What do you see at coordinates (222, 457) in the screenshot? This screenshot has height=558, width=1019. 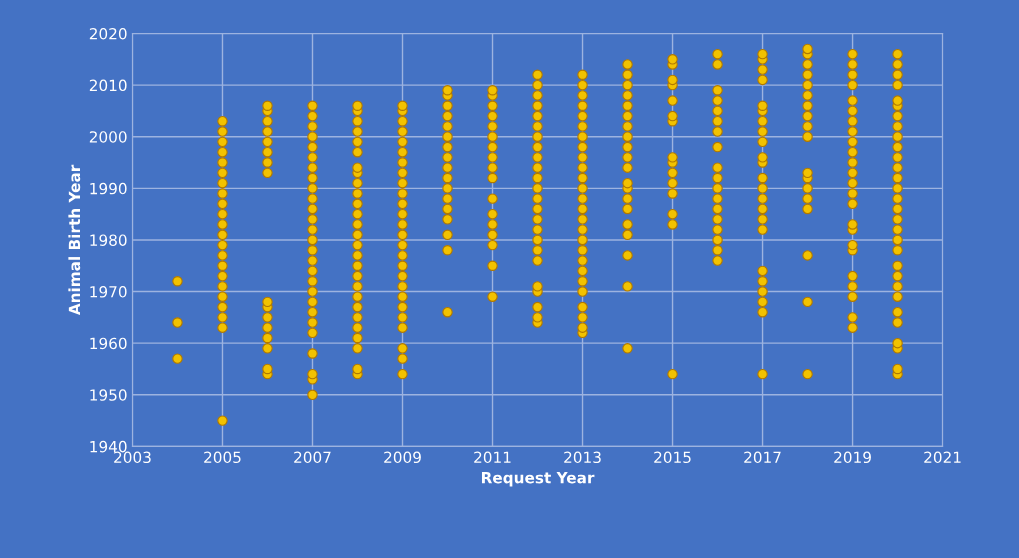 I see `x-tick-label: 2005` at bounding box center [222, 457].